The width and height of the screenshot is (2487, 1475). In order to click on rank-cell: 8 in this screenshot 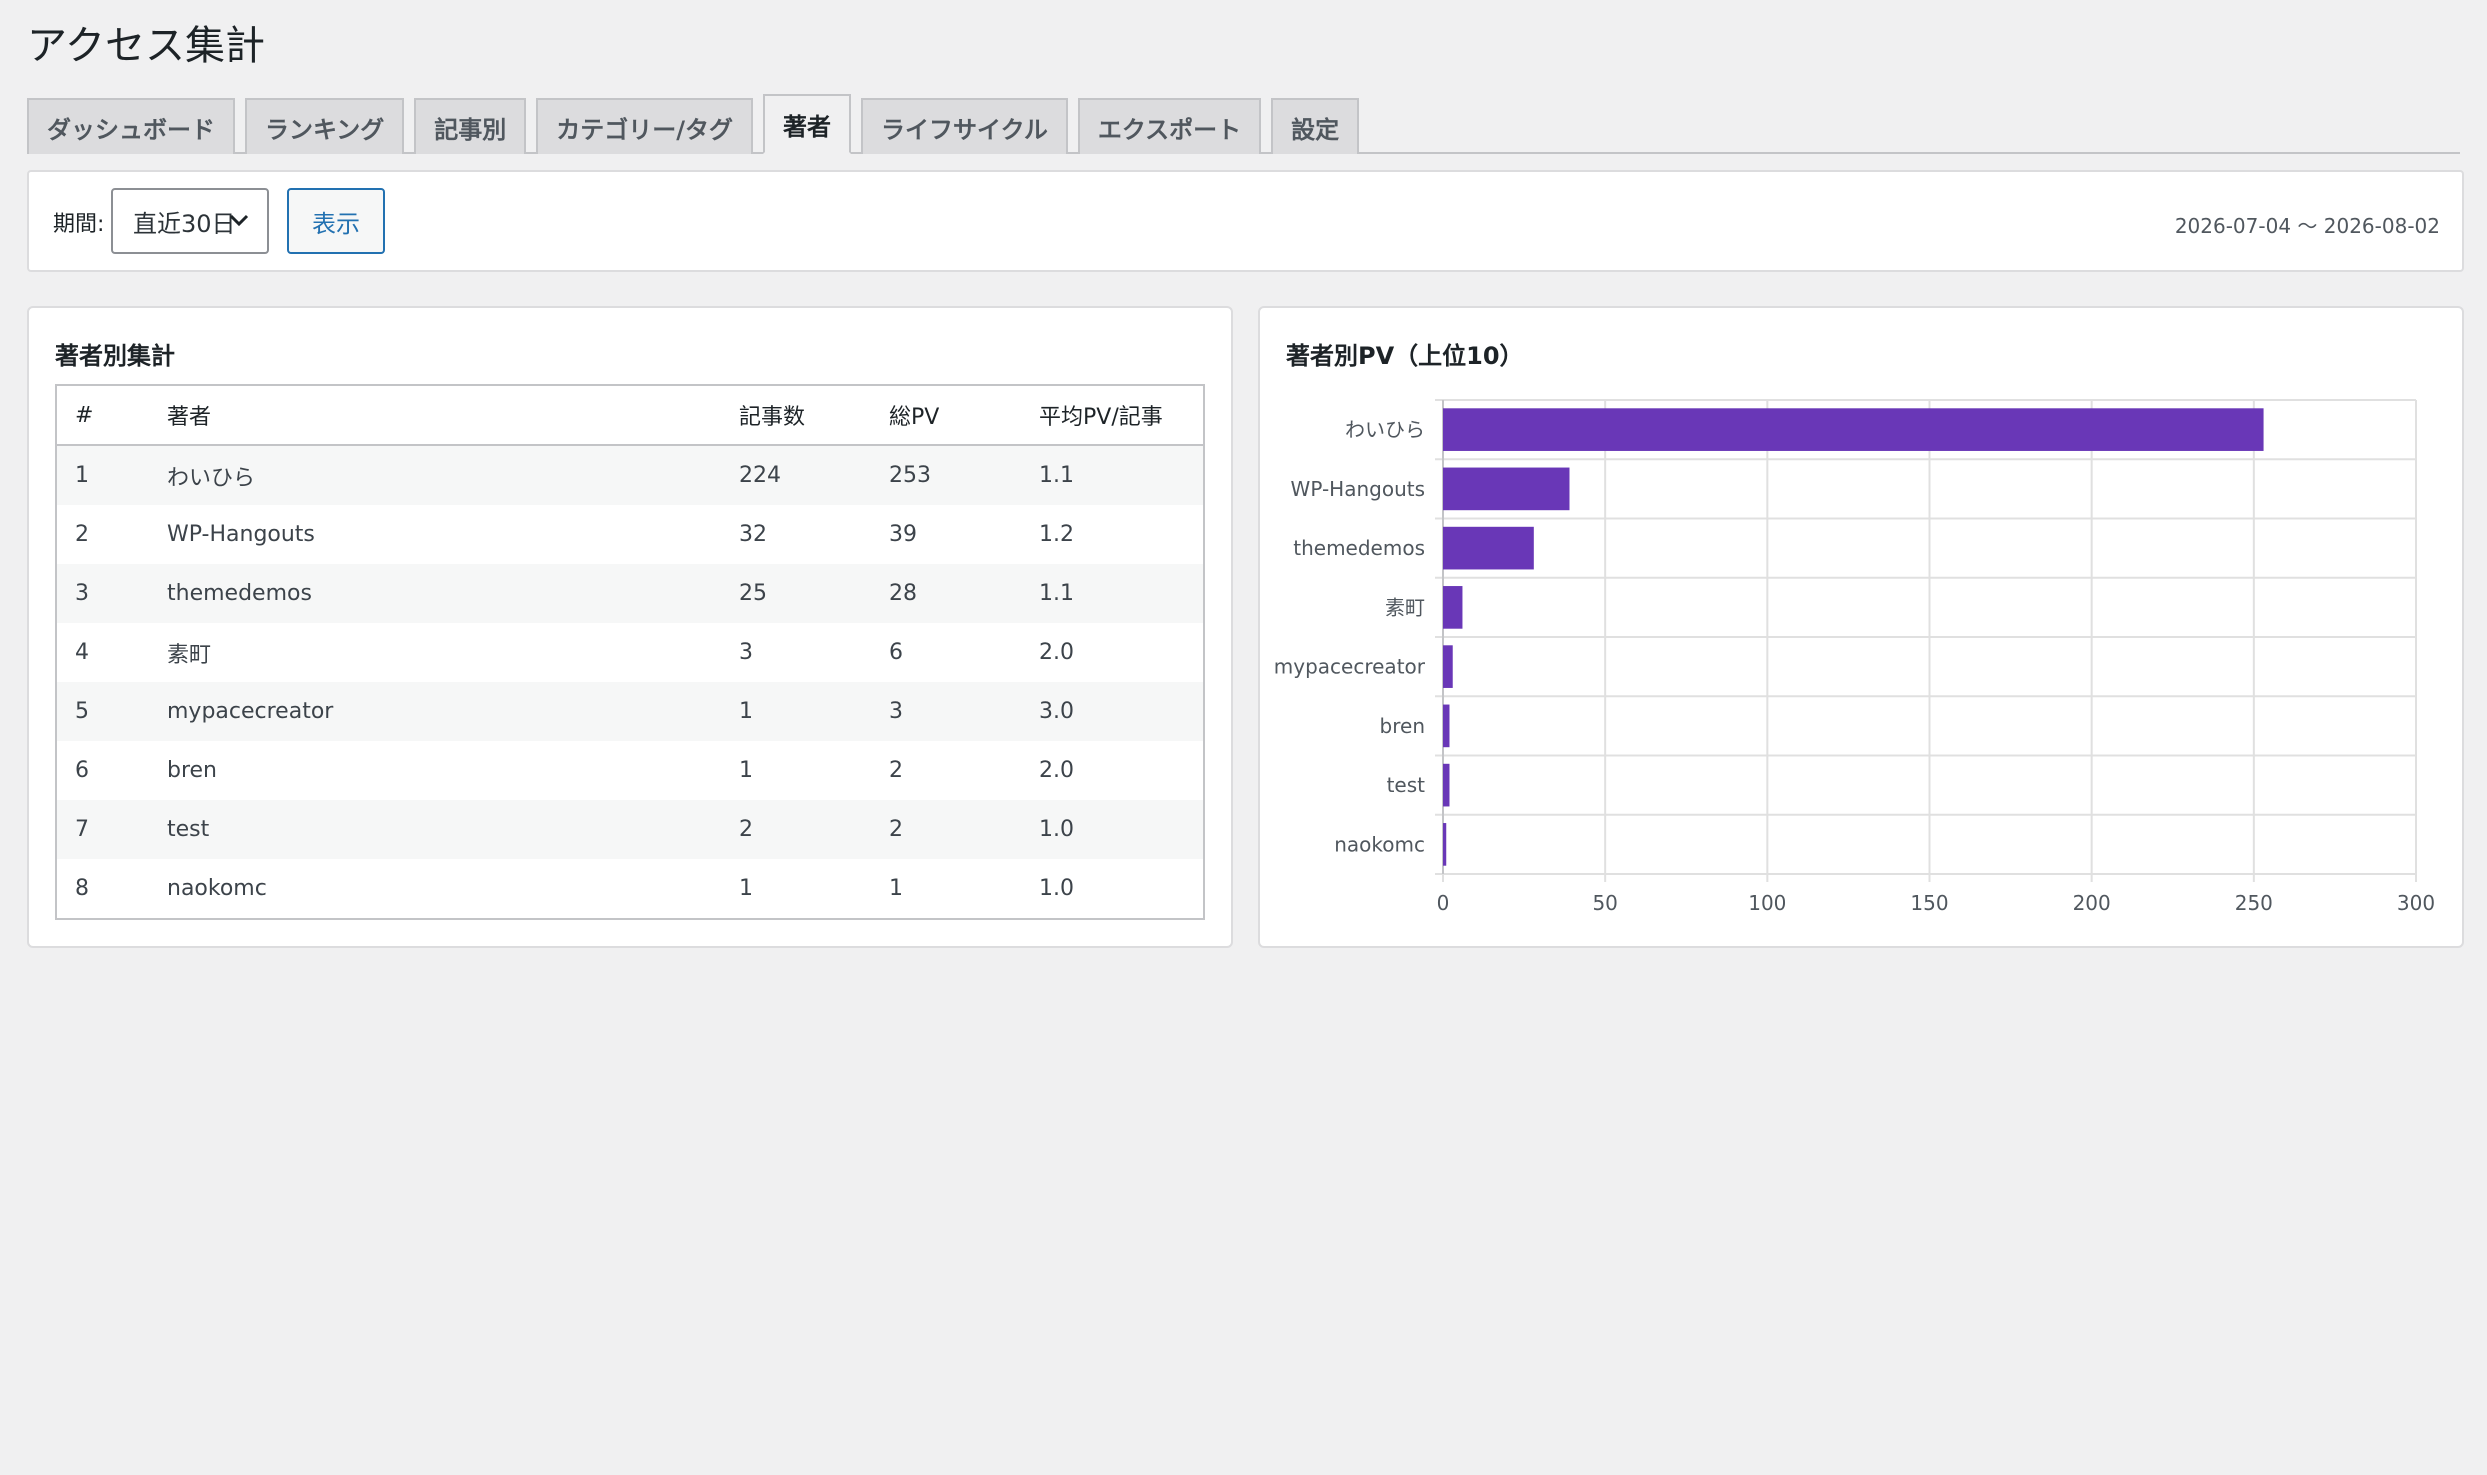, I will do `click(82, 888)`.